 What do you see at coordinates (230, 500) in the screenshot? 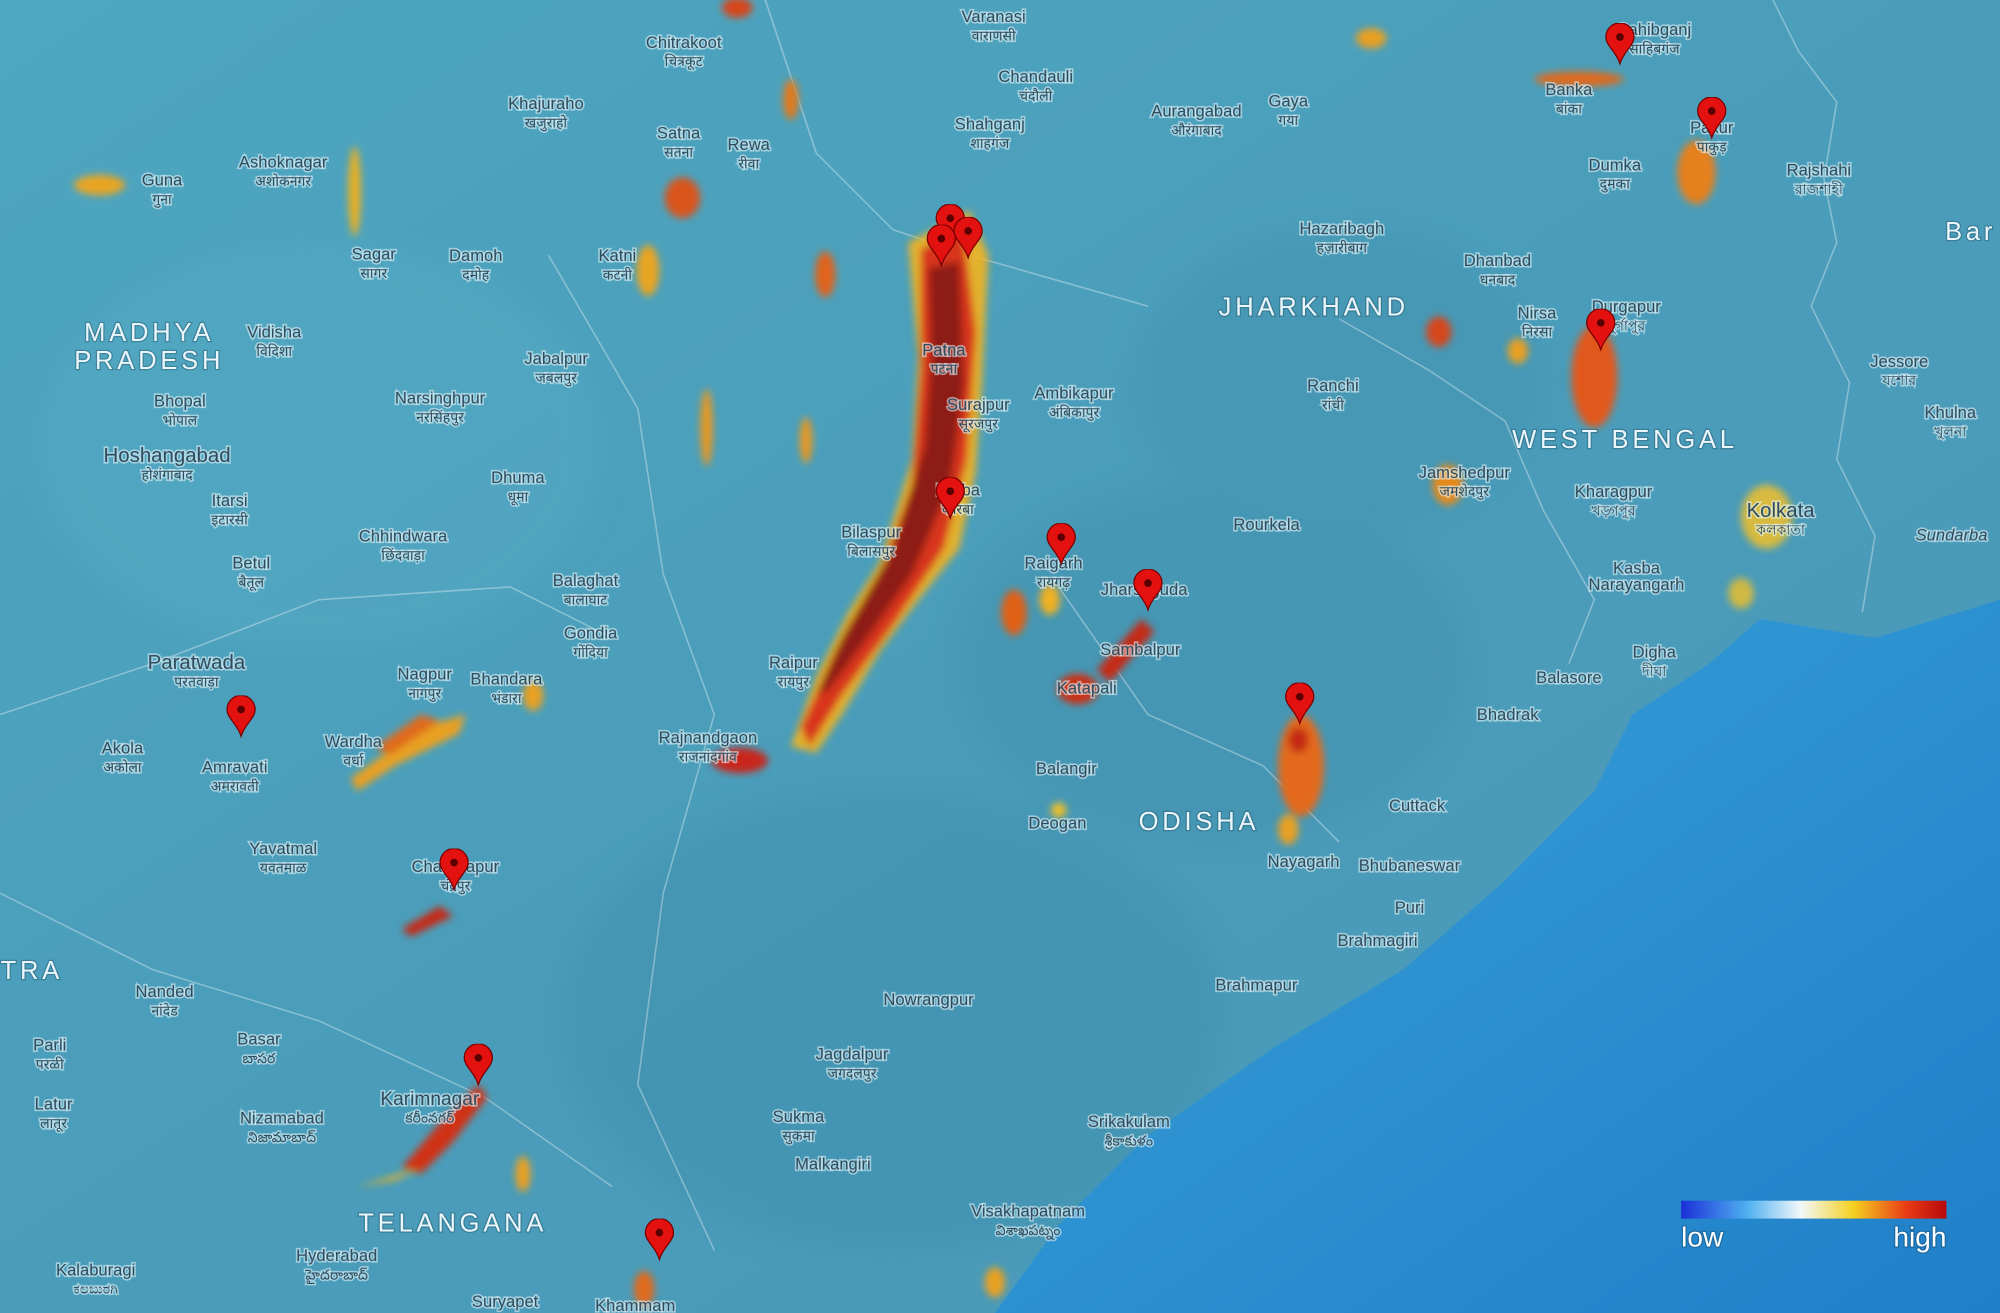
I see `place-label: Itarsi` at bounding box center [230, 500].